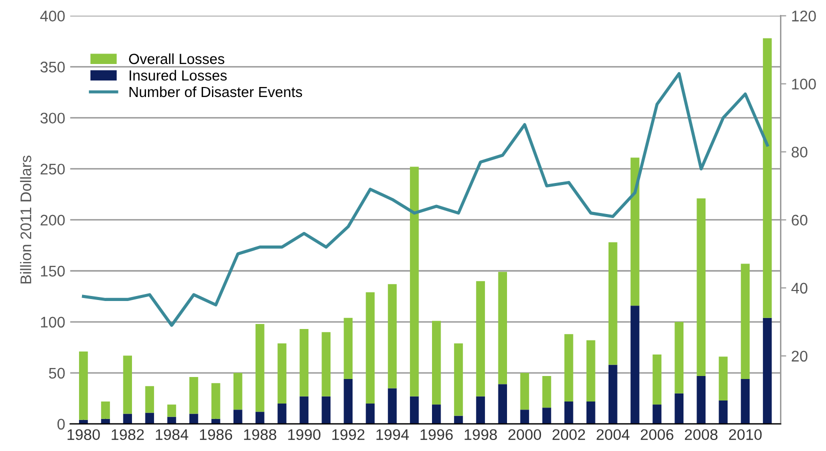  What do you see at coordinates (172, 434) in the screenshot?
I see `x-tick-label: 1984` at bounding box center [172, 434].